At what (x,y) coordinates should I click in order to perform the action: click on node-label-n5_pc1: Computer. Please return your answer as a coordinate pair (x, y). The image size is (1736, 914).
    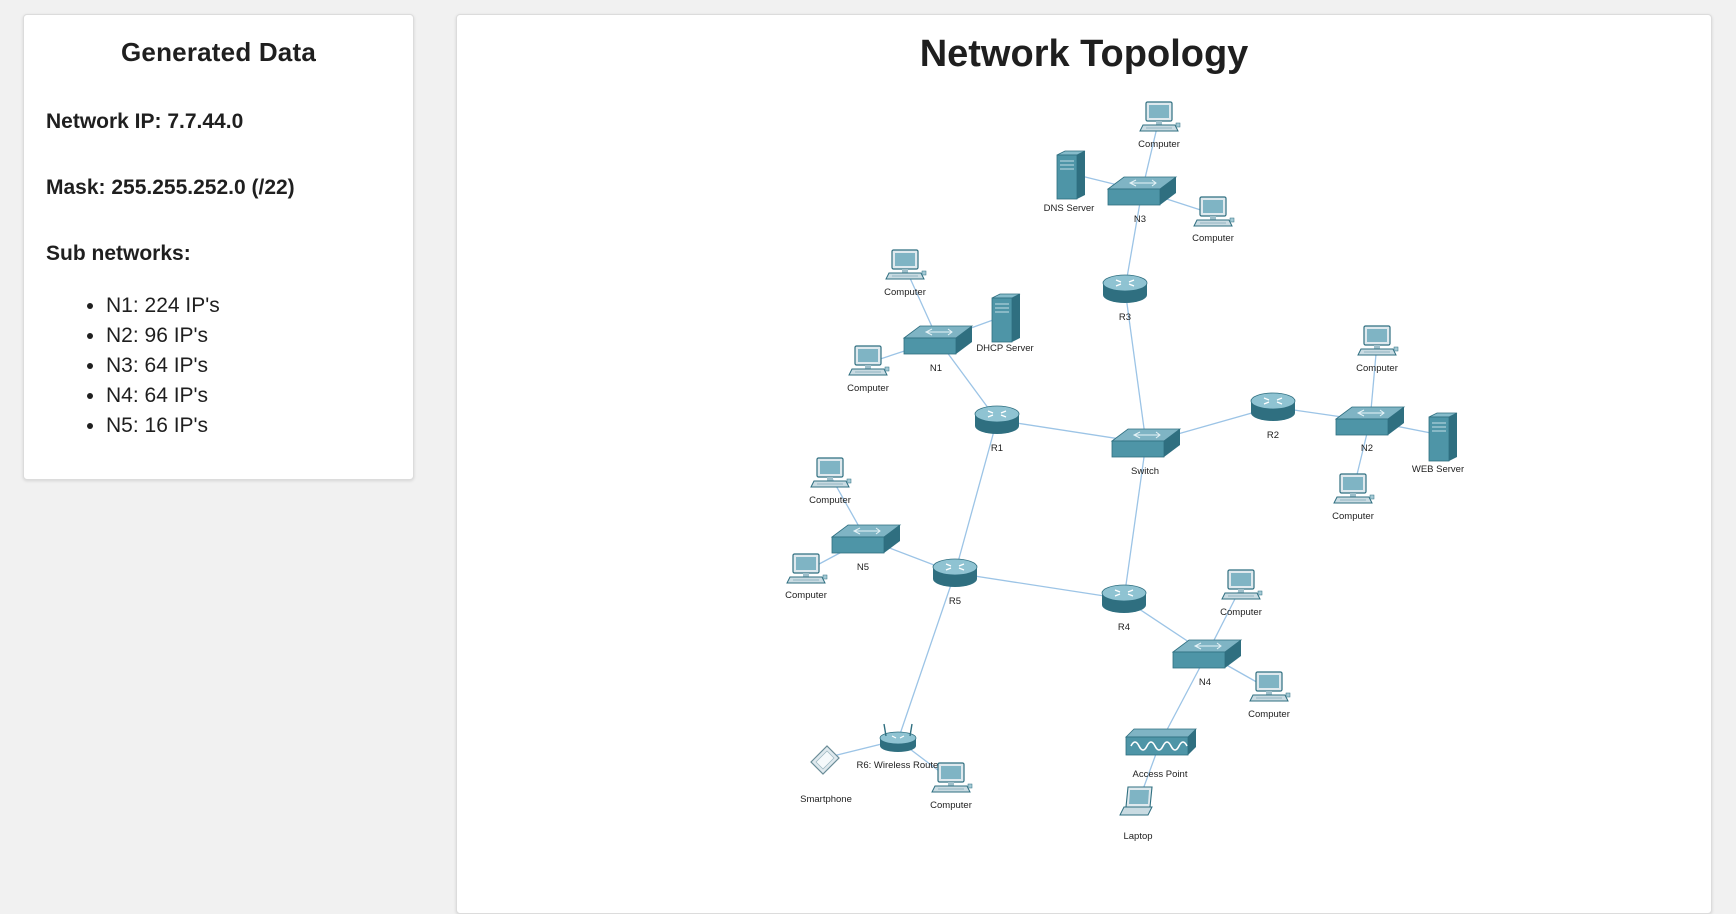
    Looking at the image, I should click on (830, 500).